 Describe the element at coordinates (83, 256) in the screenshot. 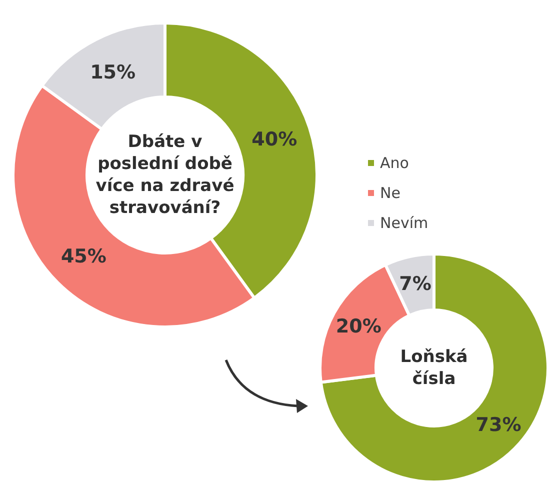

I see `data-label: 45%` at that location.